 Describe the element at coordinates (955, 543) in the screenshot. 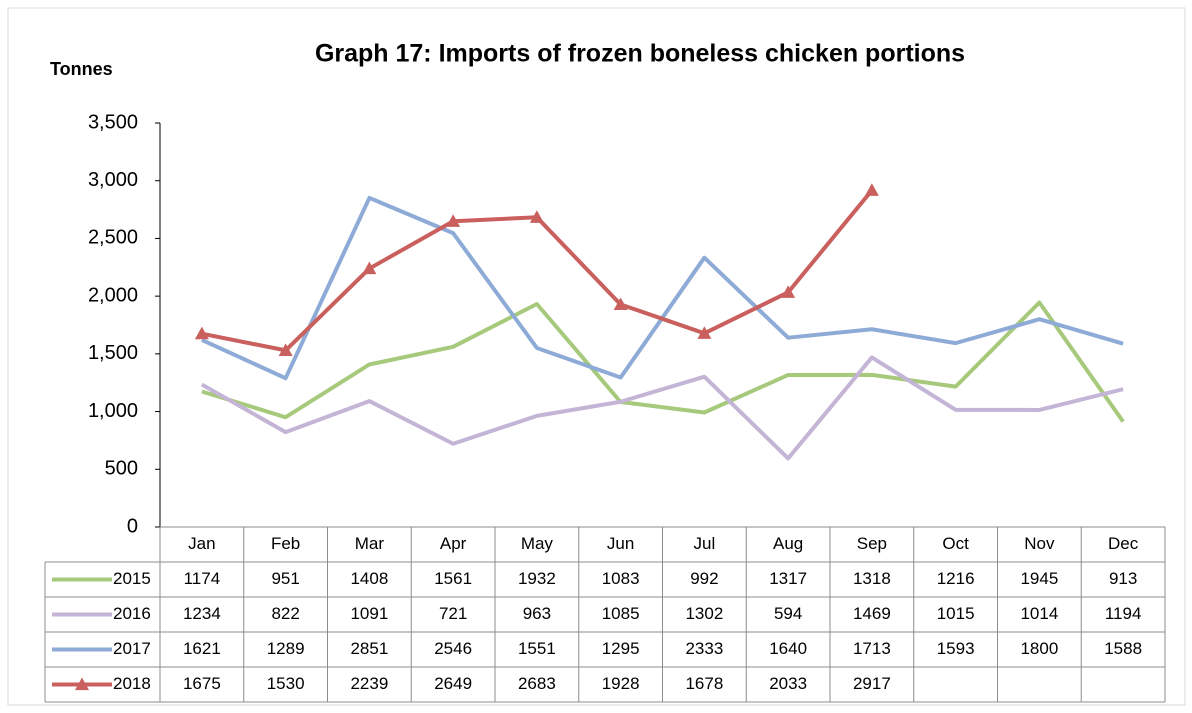

I see `x-tick-label: Oct` at that location.